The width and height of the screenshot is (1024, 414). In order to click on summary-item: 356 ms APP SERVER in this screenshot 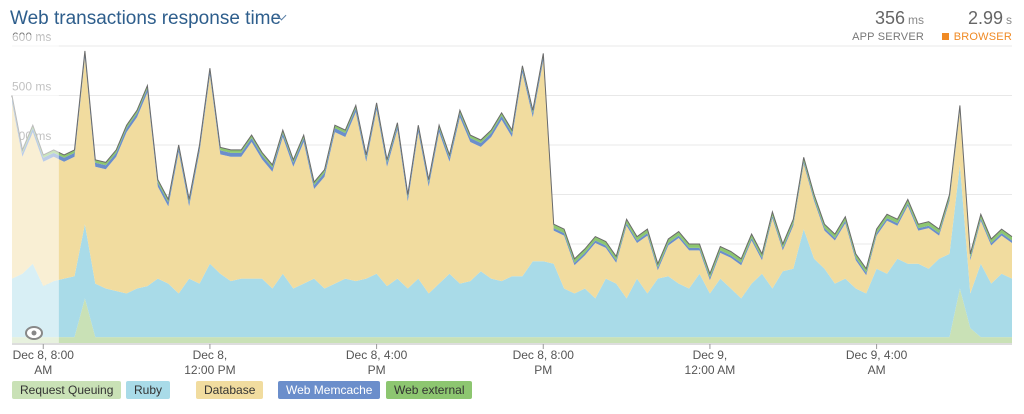, I will do `click(888, 25)`.